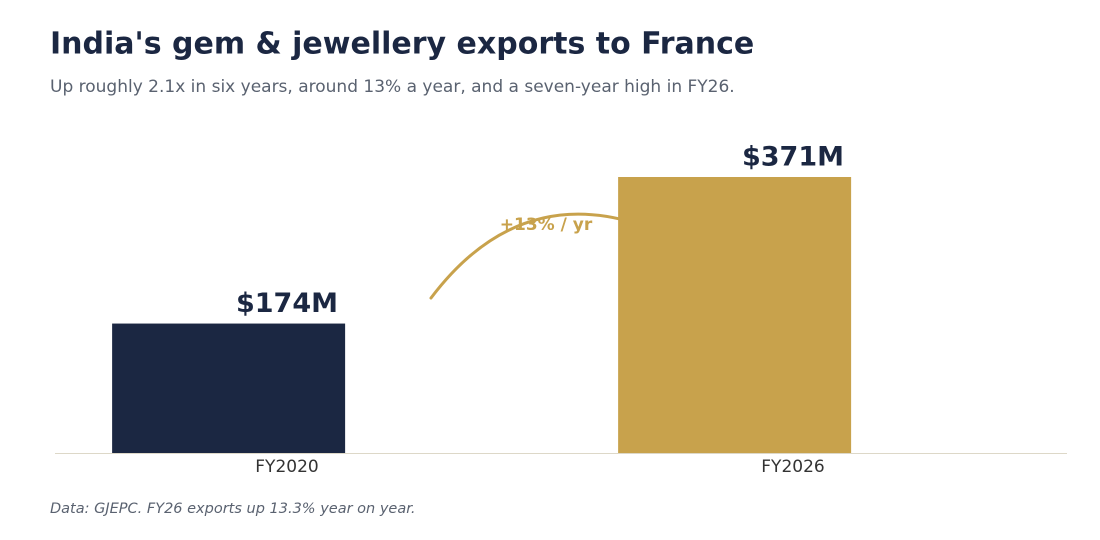 The height and width of the screenshot is (540, 1100). What do you see at coordinates (287, 303) in the screenshot?
I see `value-label: $174M` at bounding box center [287, 303].